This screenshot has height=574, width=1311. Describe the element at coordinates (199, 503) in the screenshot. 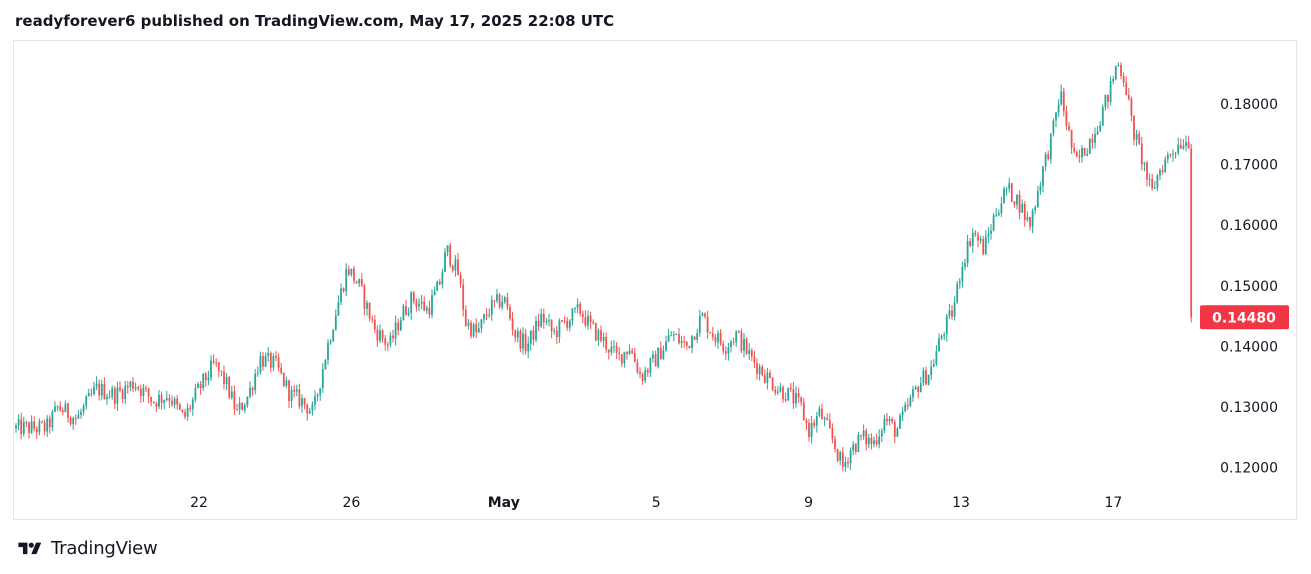

I see `x-tick-label: 22` at that location.